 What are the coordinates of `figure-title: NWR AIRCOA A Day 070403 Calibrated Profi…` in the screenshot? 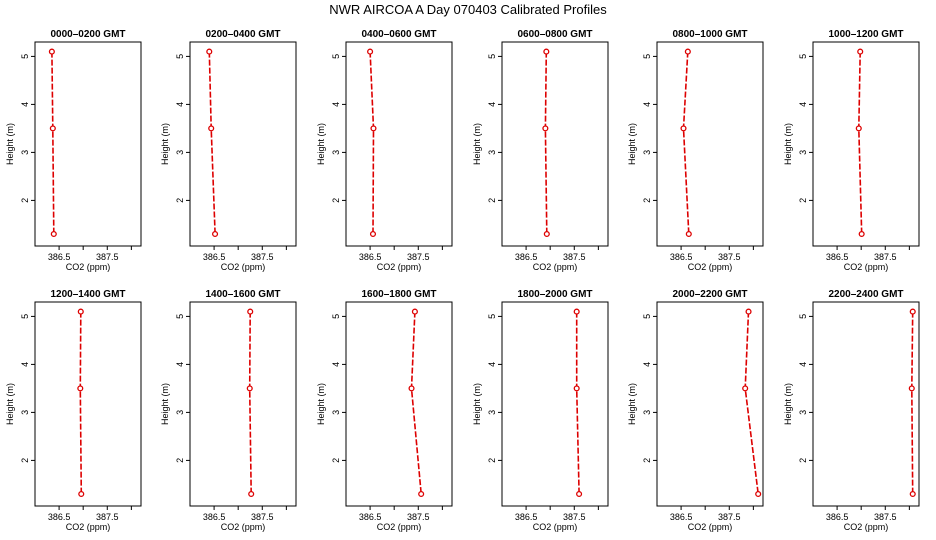 It's located at (468, 9).